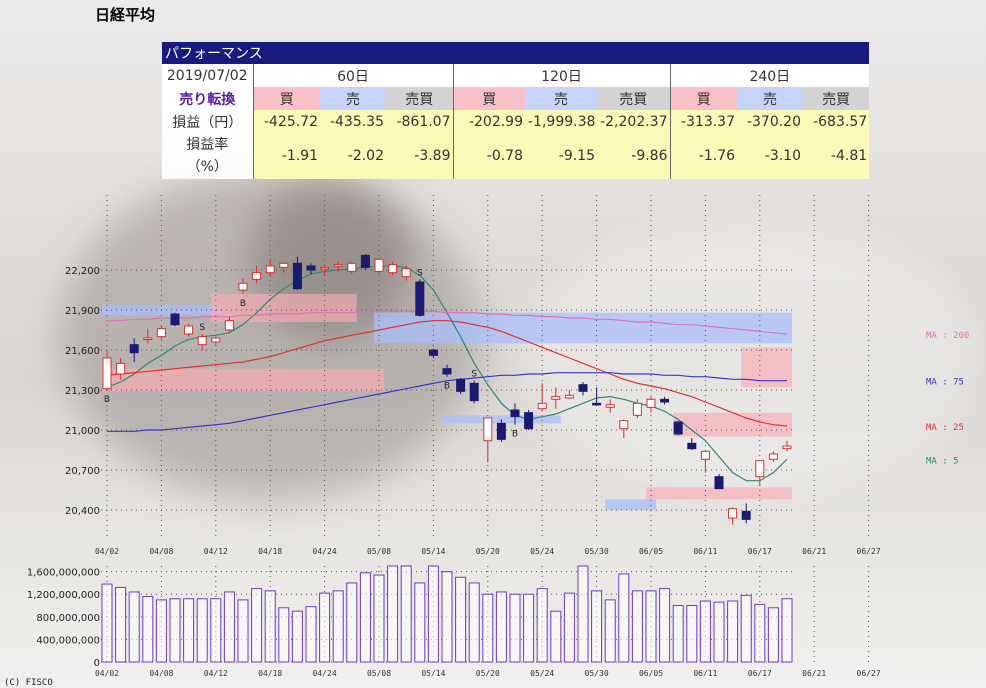 This screenshot has height=688, width=986. What do you see at coordinates (651, 673) in the screenshot?
I see `volume-x-tick-label: 06/05` at bounding box center [651, 673].